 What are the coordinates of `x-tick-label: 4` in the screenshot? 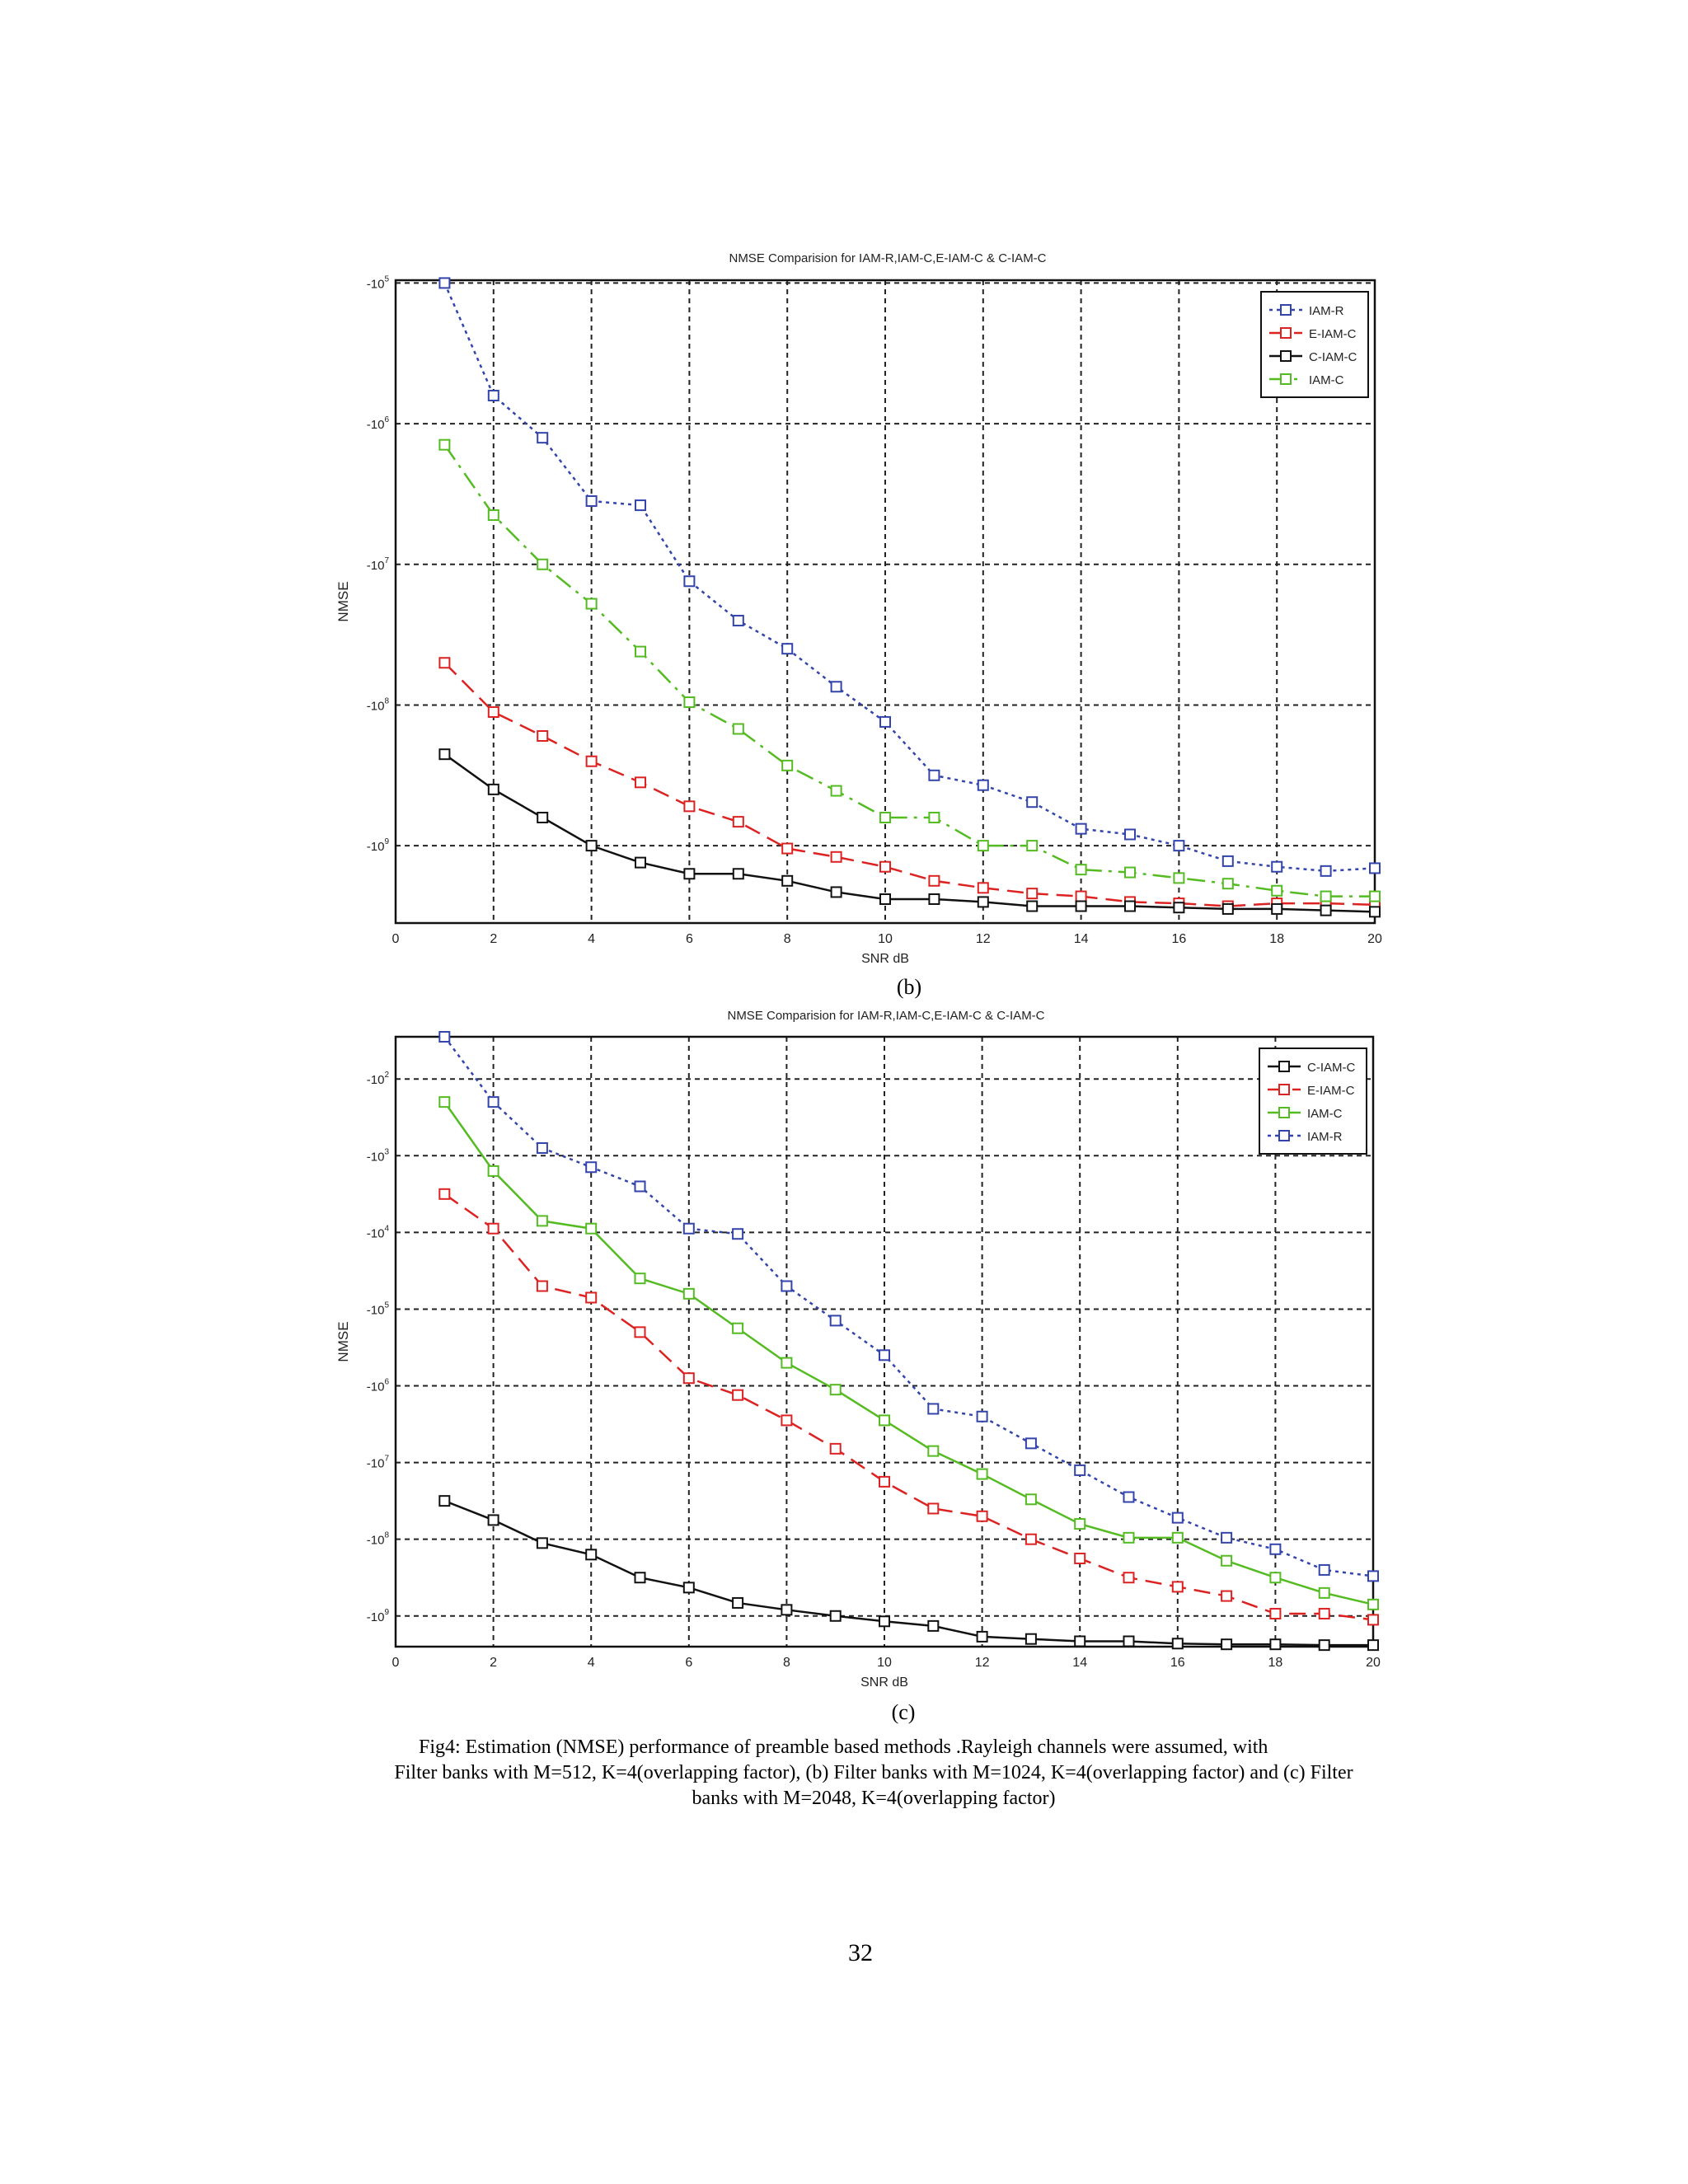 It's located at (591, 1663).